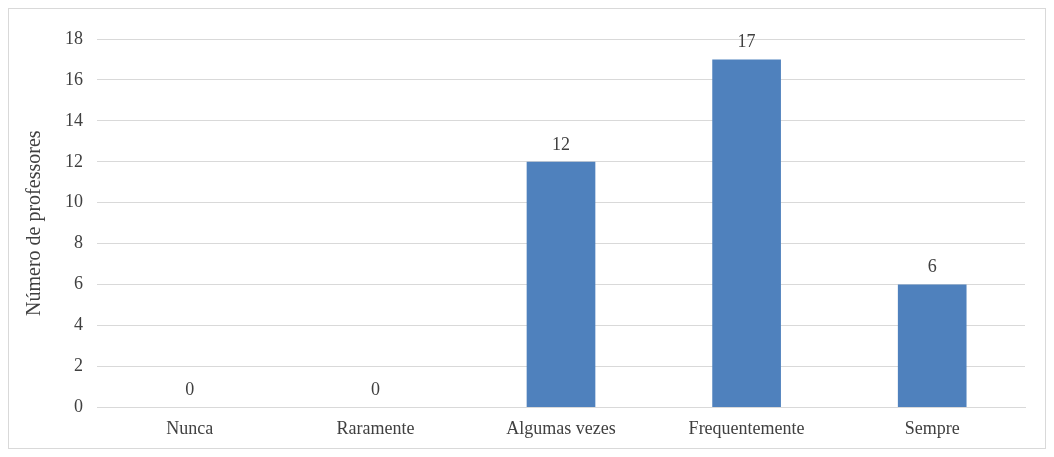 This screenshot has height=457, width=1054. I want to click on y-tick-label: 10, so click(74, 201).